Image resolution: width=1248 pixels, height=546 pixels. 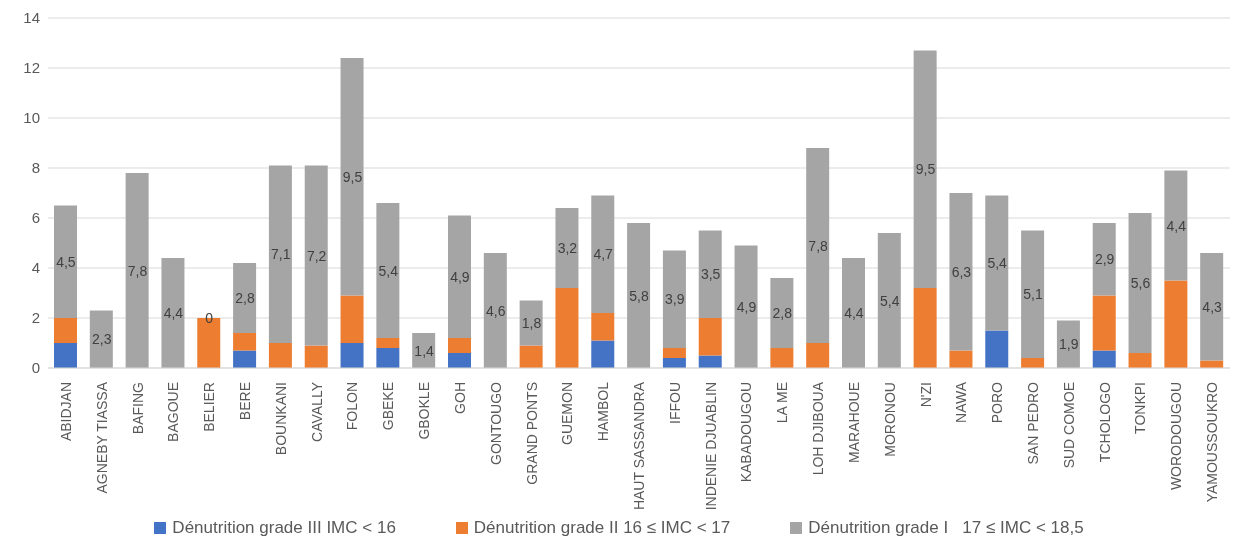 I want to click on x-tick-label: TONKPI, so click(x=1140, y=408).